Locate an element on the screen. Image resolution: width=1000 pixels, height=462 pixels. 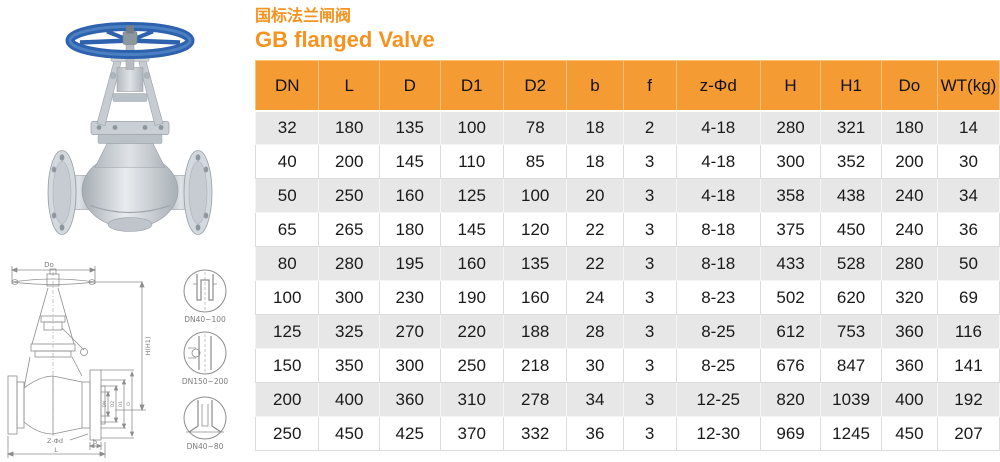
table-cell: 36 is located at coordinates (968, 230).